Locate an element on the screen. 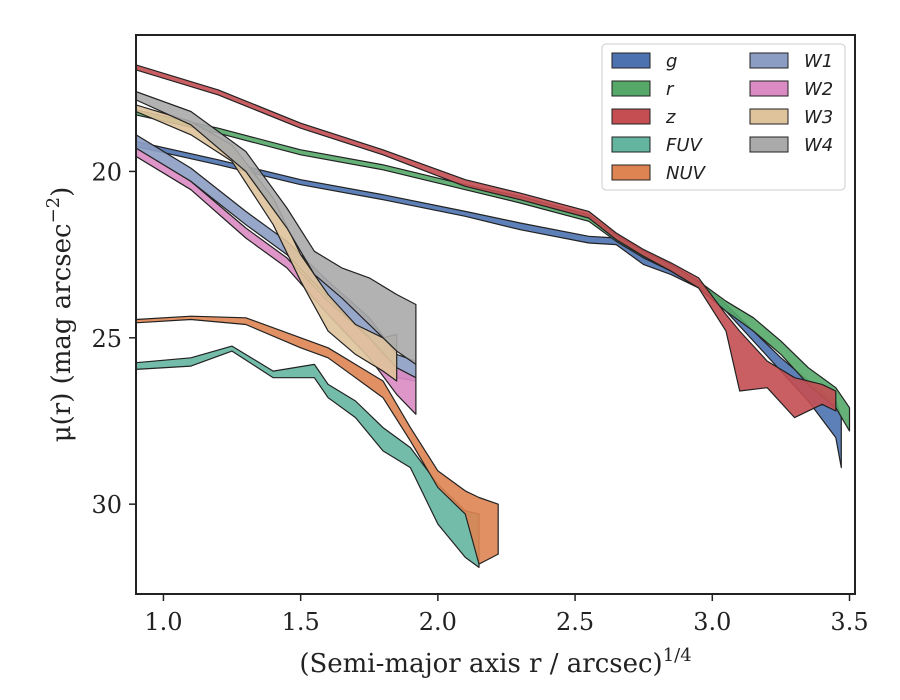 This screenshot has height=700, width=900. legend-label-z: z is located at coordinates (670, 117).